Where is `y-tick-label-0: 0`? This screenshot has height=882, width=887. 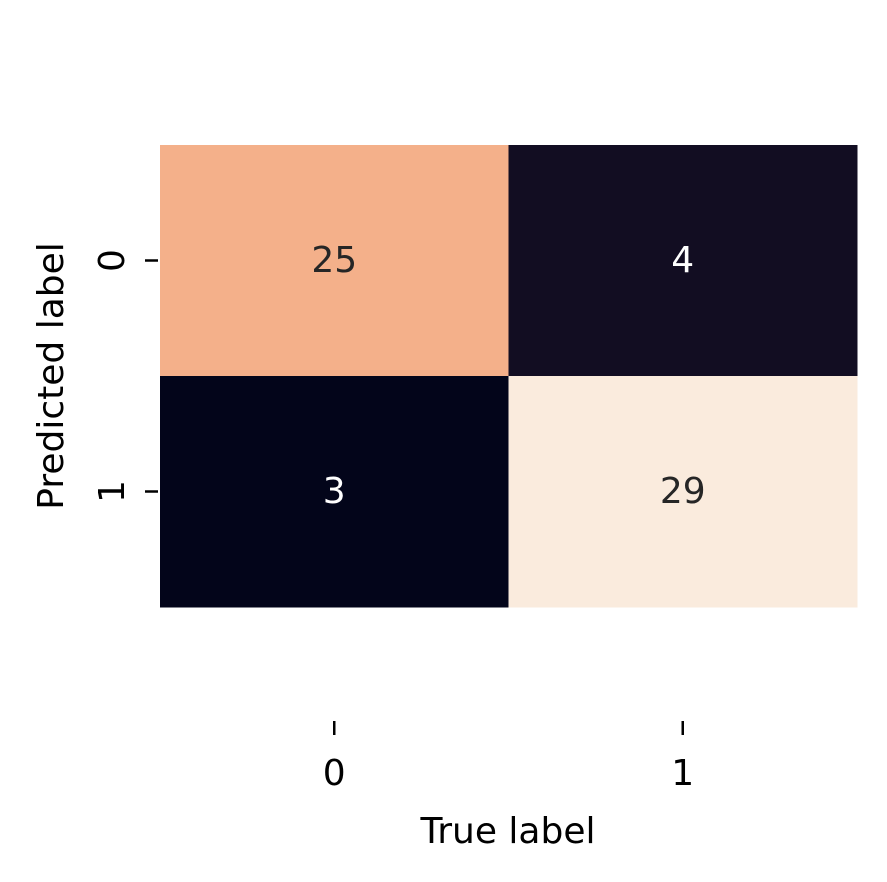
y-tick-label-0: 0 is located at coordinates (112, 260).